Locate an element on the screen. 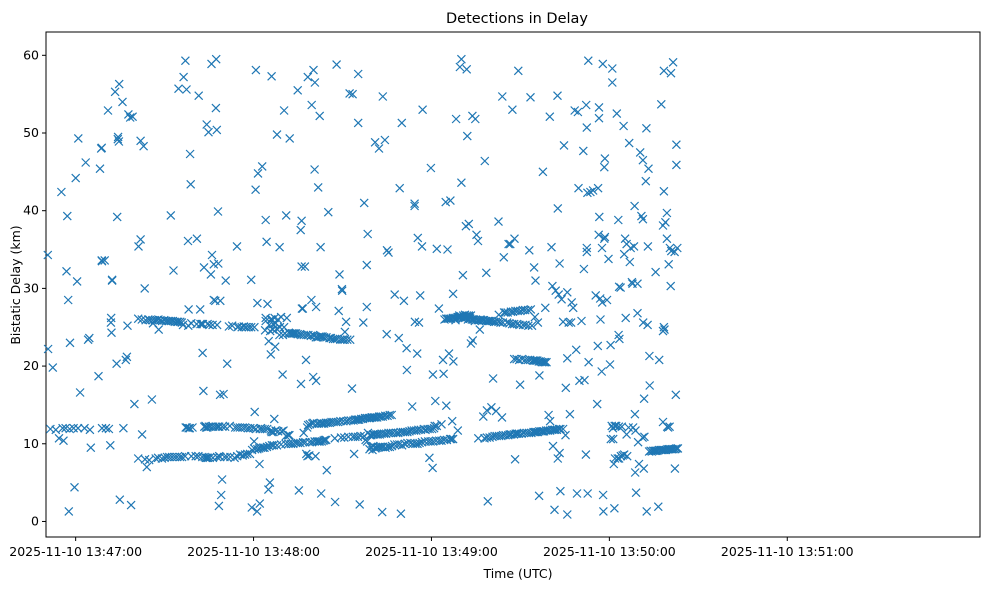  y-axis: 0 10 20 30 40 50 60 is located at coordinates (34, 287).